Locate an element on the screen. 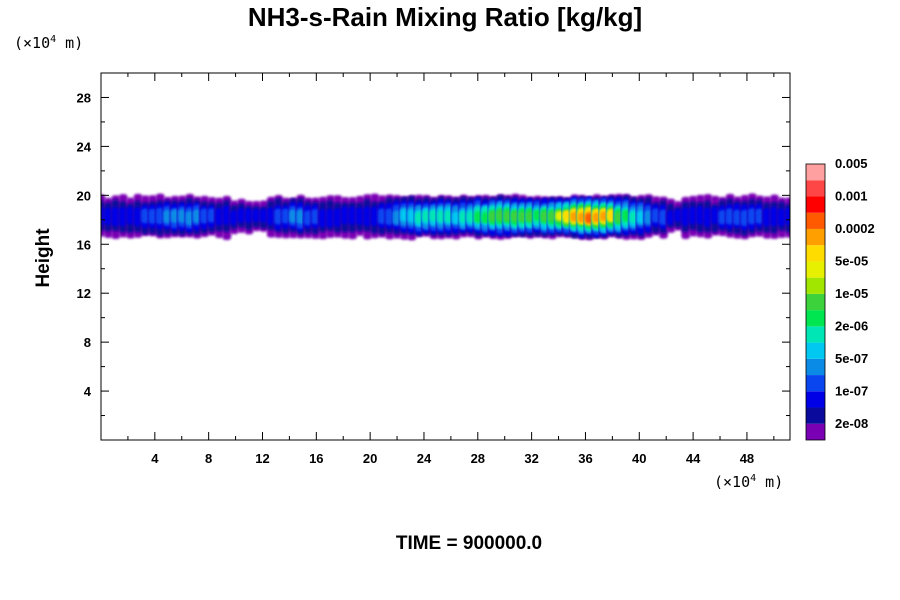 This screenshot has width=900, height=600. x-tick-label: 44 is located at coordinates (693, 458).